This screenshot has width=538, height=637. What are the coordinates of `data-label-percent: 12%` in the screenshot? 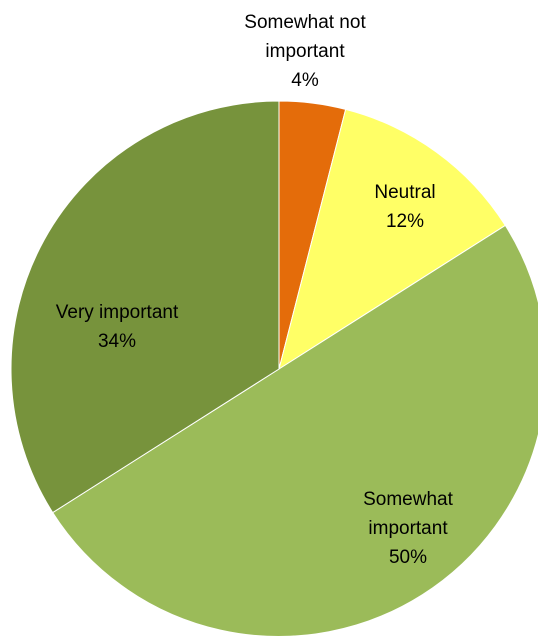 It's located at (405, 221).